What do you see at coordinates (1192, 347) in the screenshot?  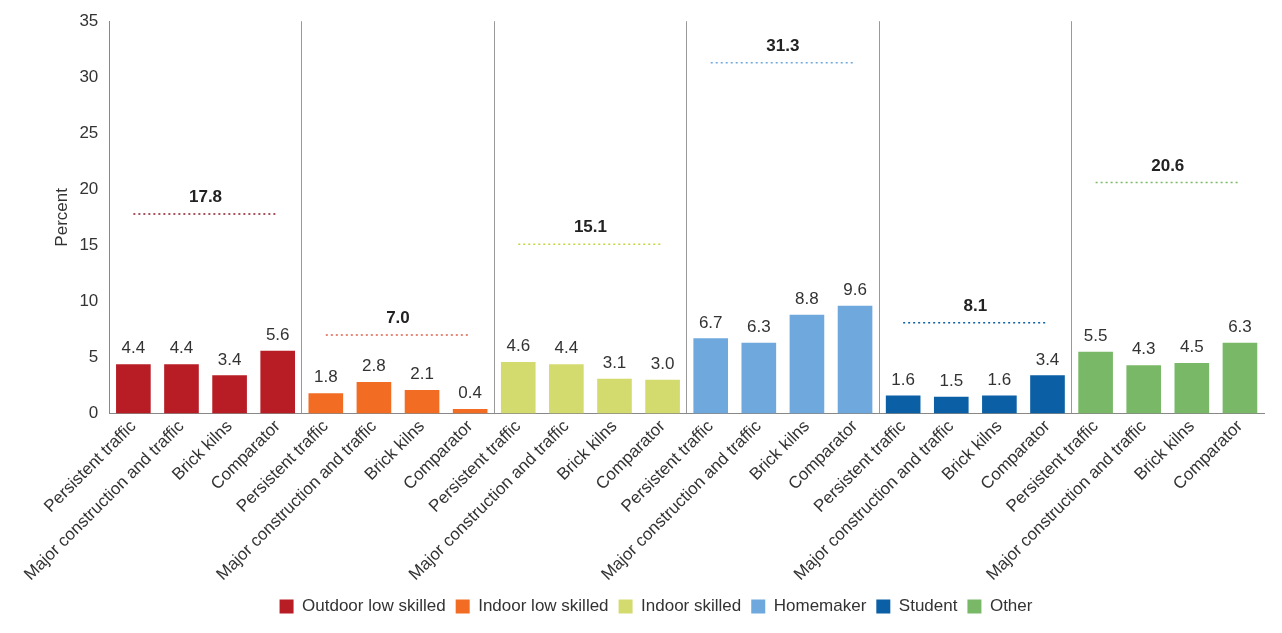 I see `data-label: 4.5` at bounding box center [1192, 347].